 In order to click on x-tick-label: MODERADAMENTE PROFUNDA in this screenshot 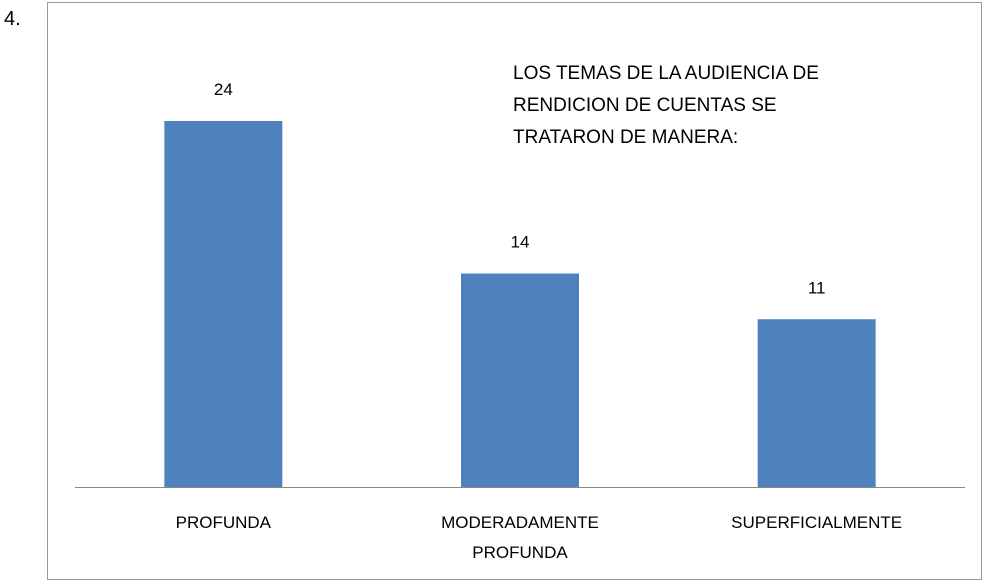, I will do `click(520, 537)`.